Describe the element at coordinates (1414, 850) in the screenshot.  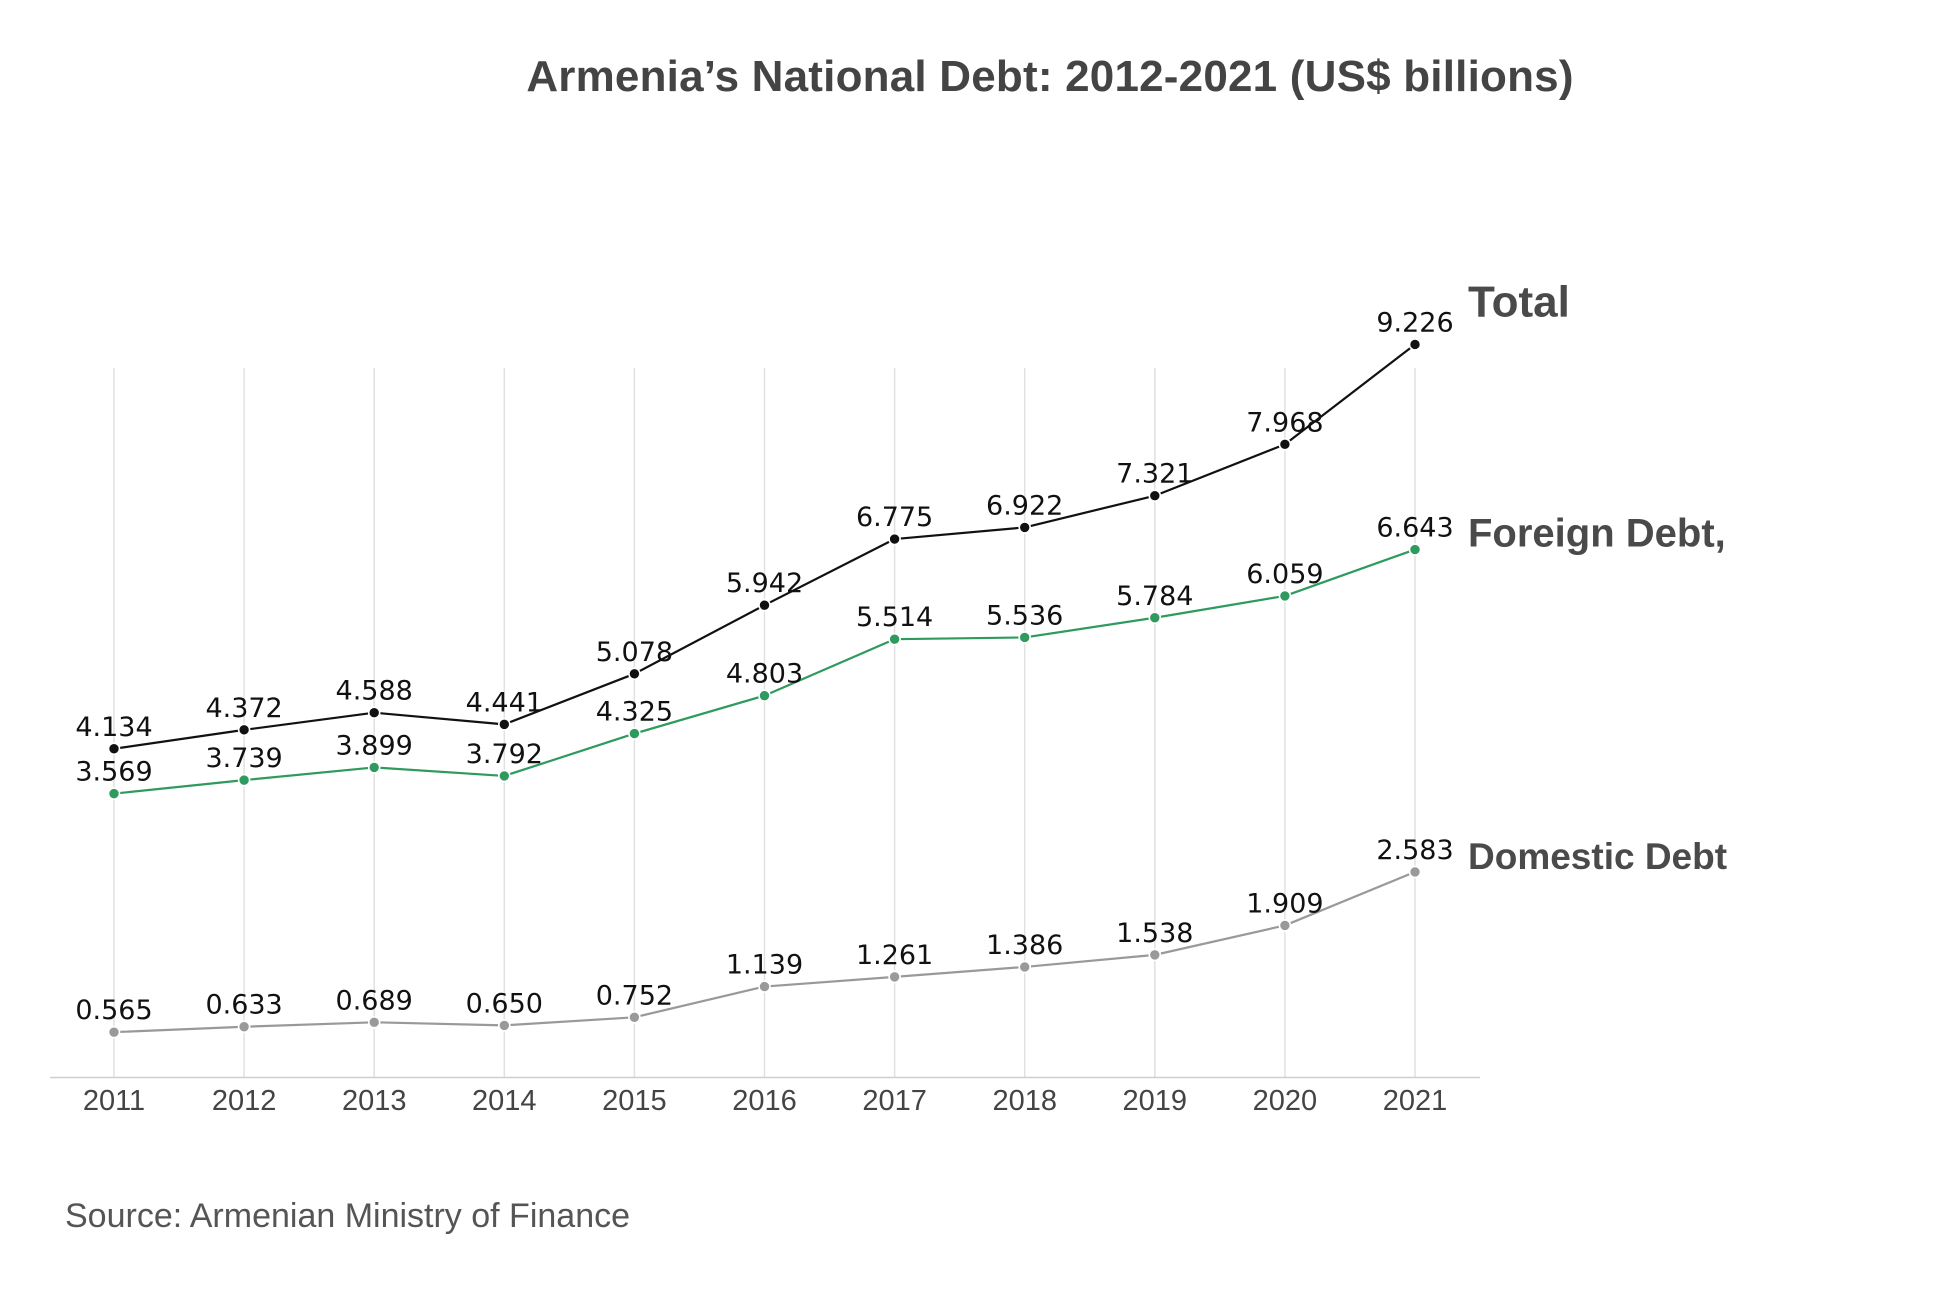
I see `data-label: 2.583` at that location.